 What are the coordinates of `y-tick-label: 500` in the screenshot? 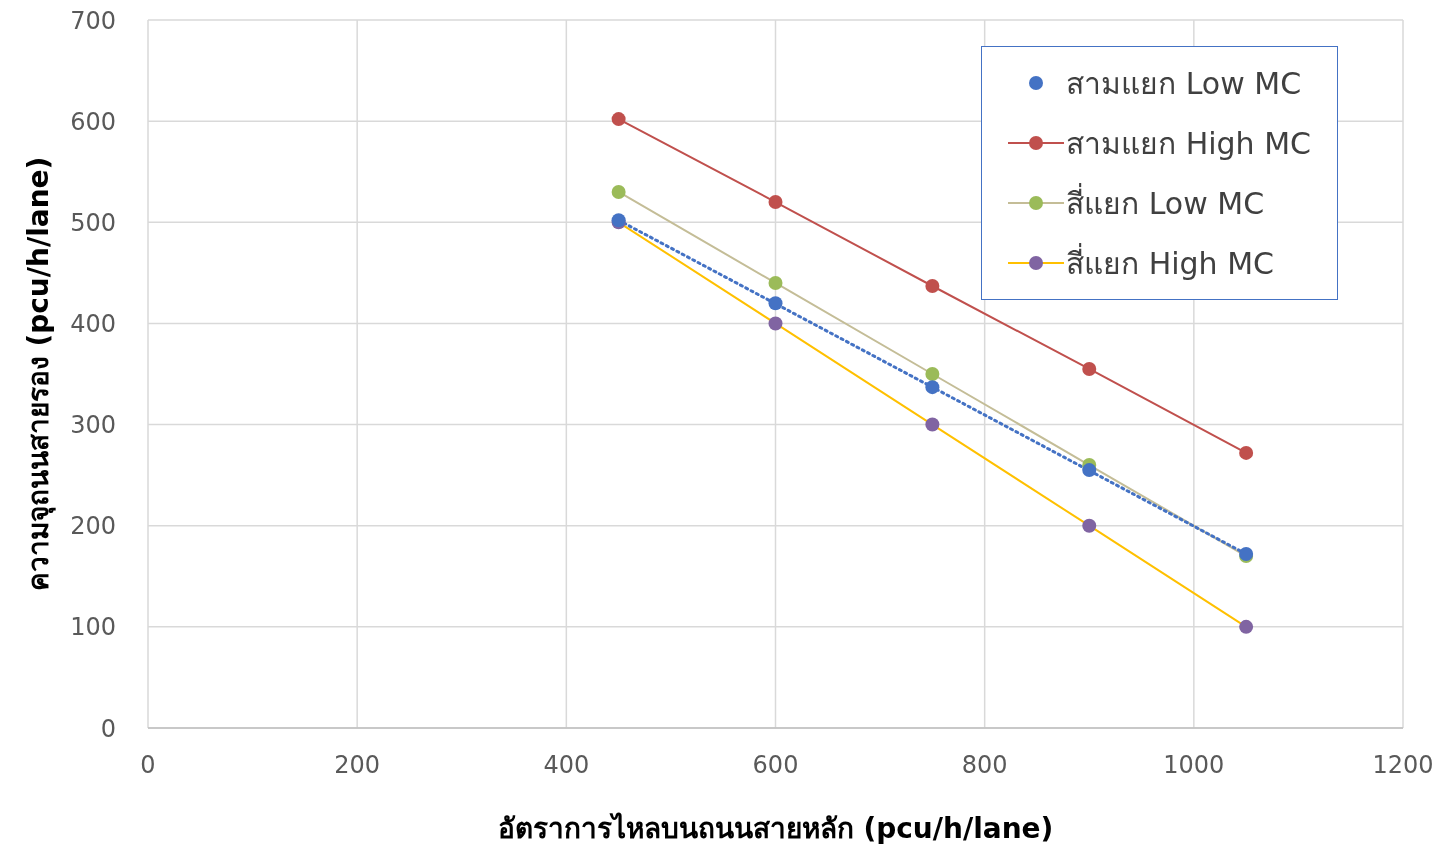 It's located at (93, 222).